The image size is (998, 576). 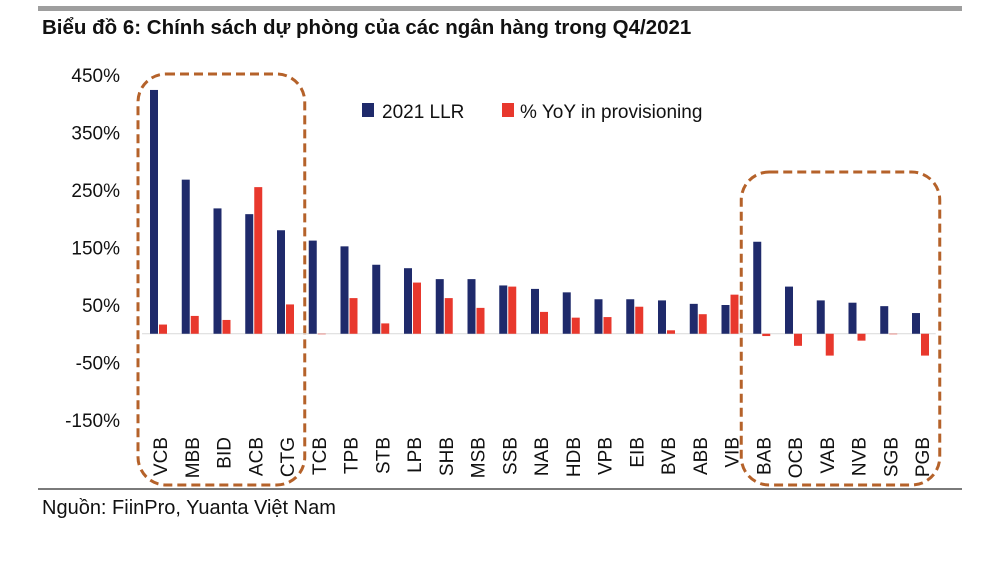 I want to click on bar-yoy-msb, so click(x=480, y=320).